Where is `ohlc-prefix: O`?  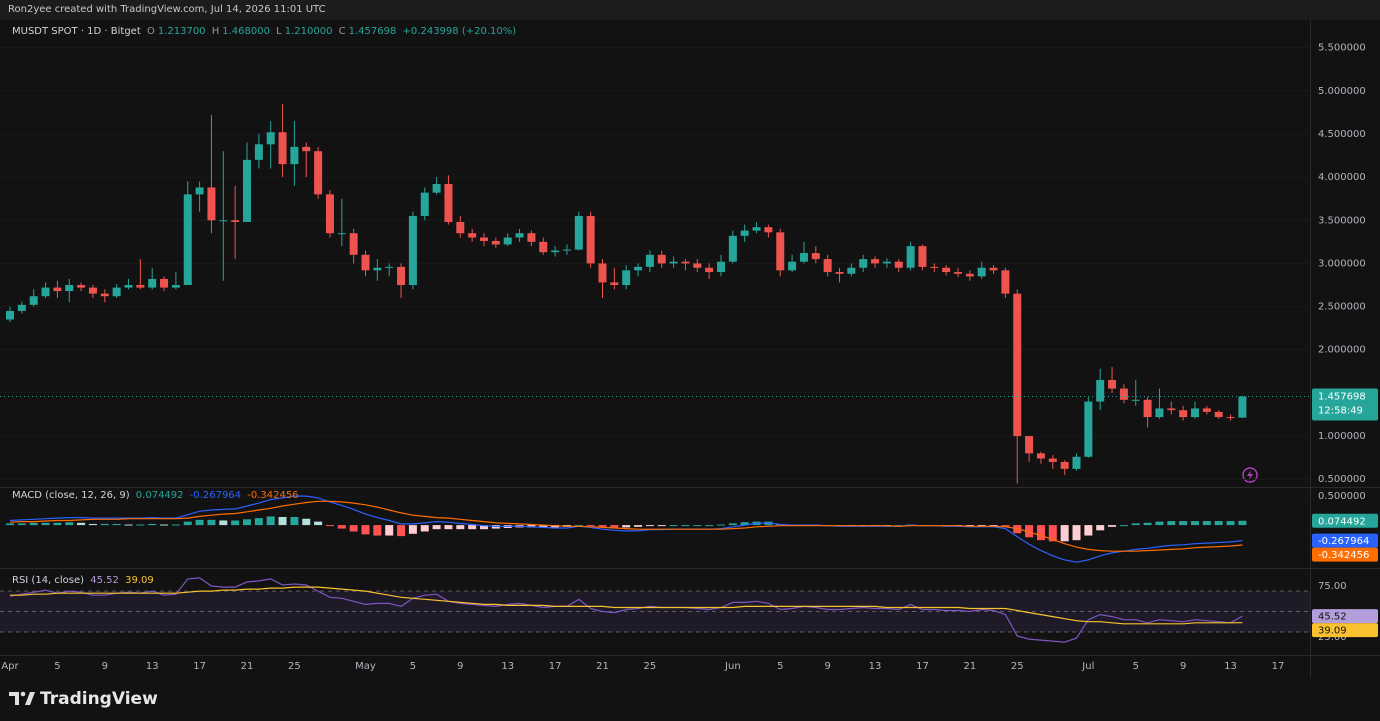
ohlc-prefix: O is located at coordinates (150, 31).